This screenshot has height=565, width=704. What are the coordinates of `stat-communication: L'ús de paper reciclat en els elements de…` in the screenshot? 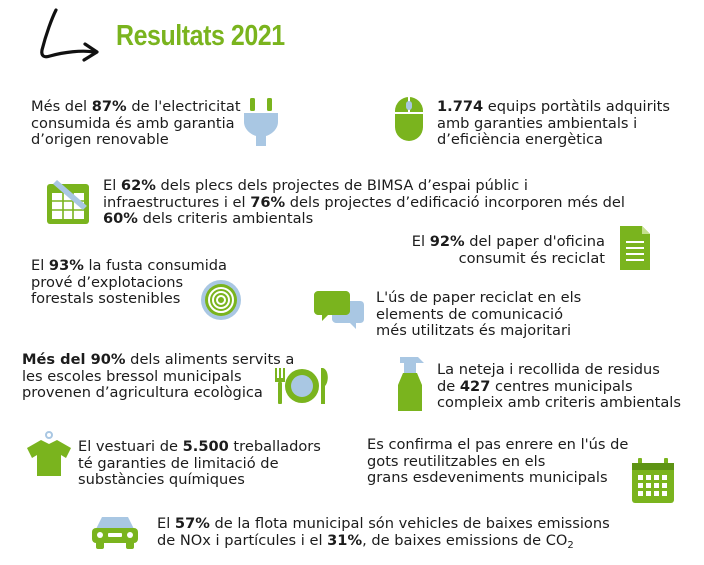 It's located at (479, 314).